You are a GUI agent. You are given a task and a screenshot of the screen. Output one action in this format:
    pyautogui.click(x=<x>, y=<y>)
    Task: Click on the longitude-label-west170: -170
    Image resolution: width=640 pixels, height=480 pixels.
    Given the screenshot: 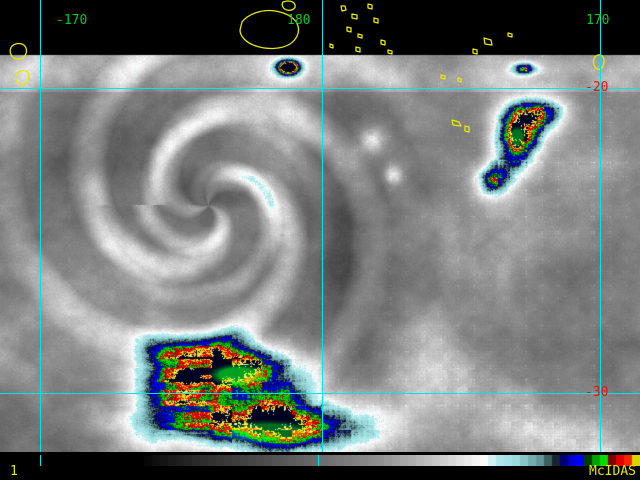 What is the action you would take?
    pyautogui.click(x=72, y=20)
    